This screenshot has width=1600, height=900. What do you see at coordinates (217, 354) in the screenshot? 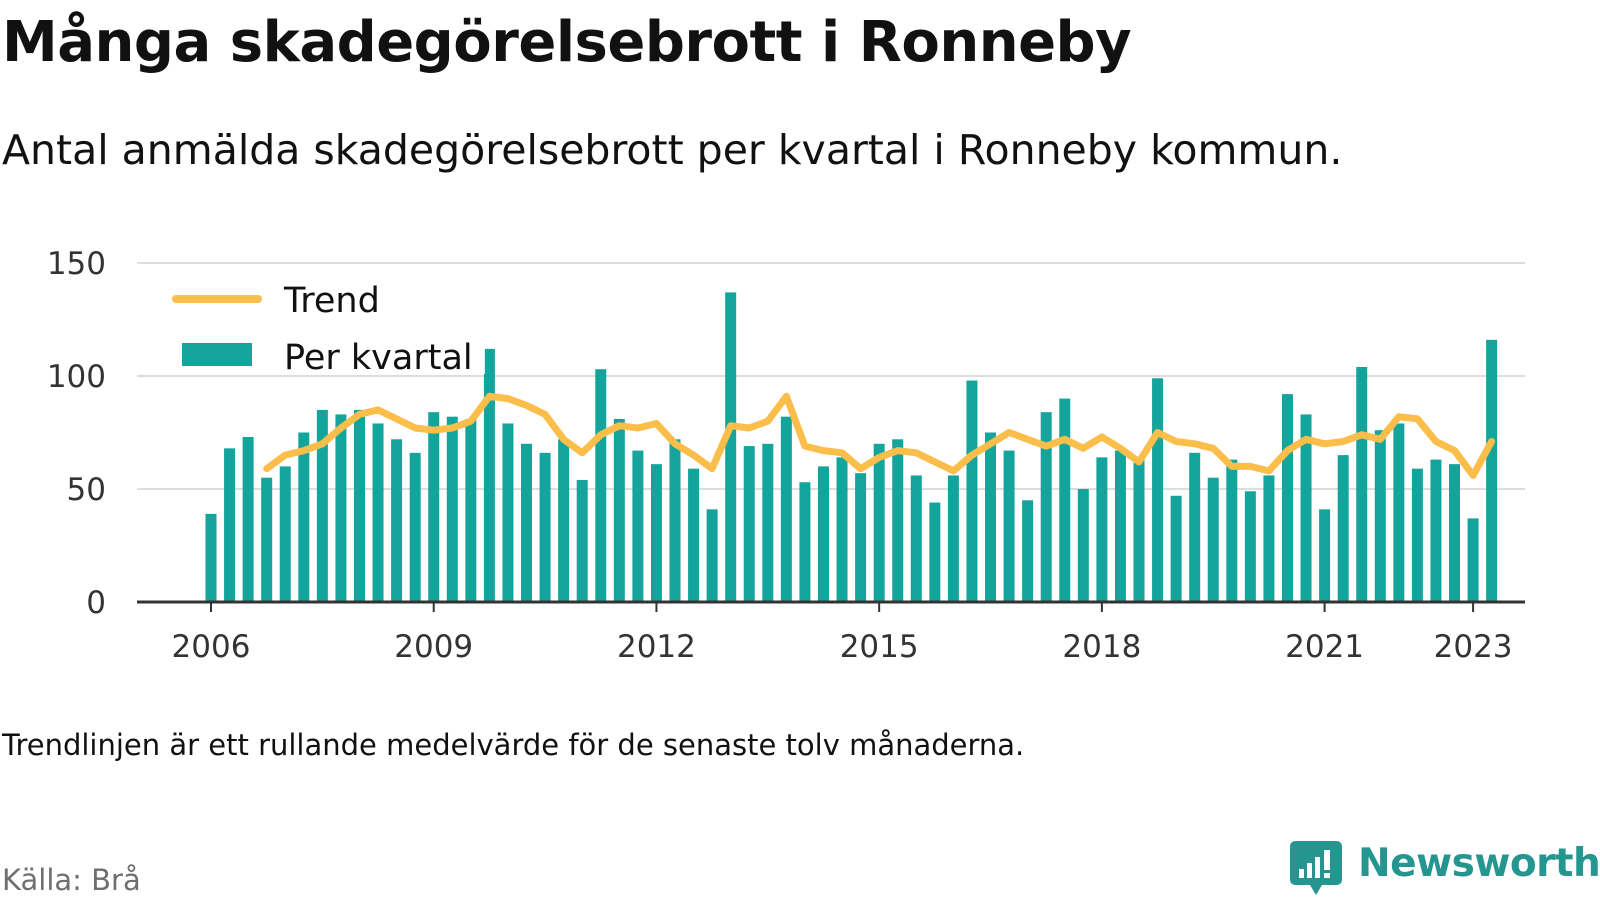
I see `legend-bars-swatch` at bounding box center [217, 354].